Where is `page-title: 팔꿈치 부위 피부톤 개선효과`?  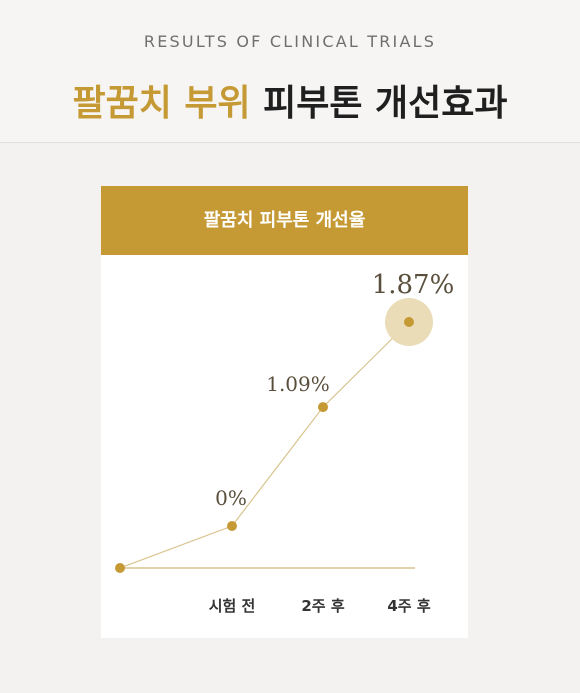
page-title: 팔꿈치 부위 피부톤 개선효과 is located at coordinates (290, 100).